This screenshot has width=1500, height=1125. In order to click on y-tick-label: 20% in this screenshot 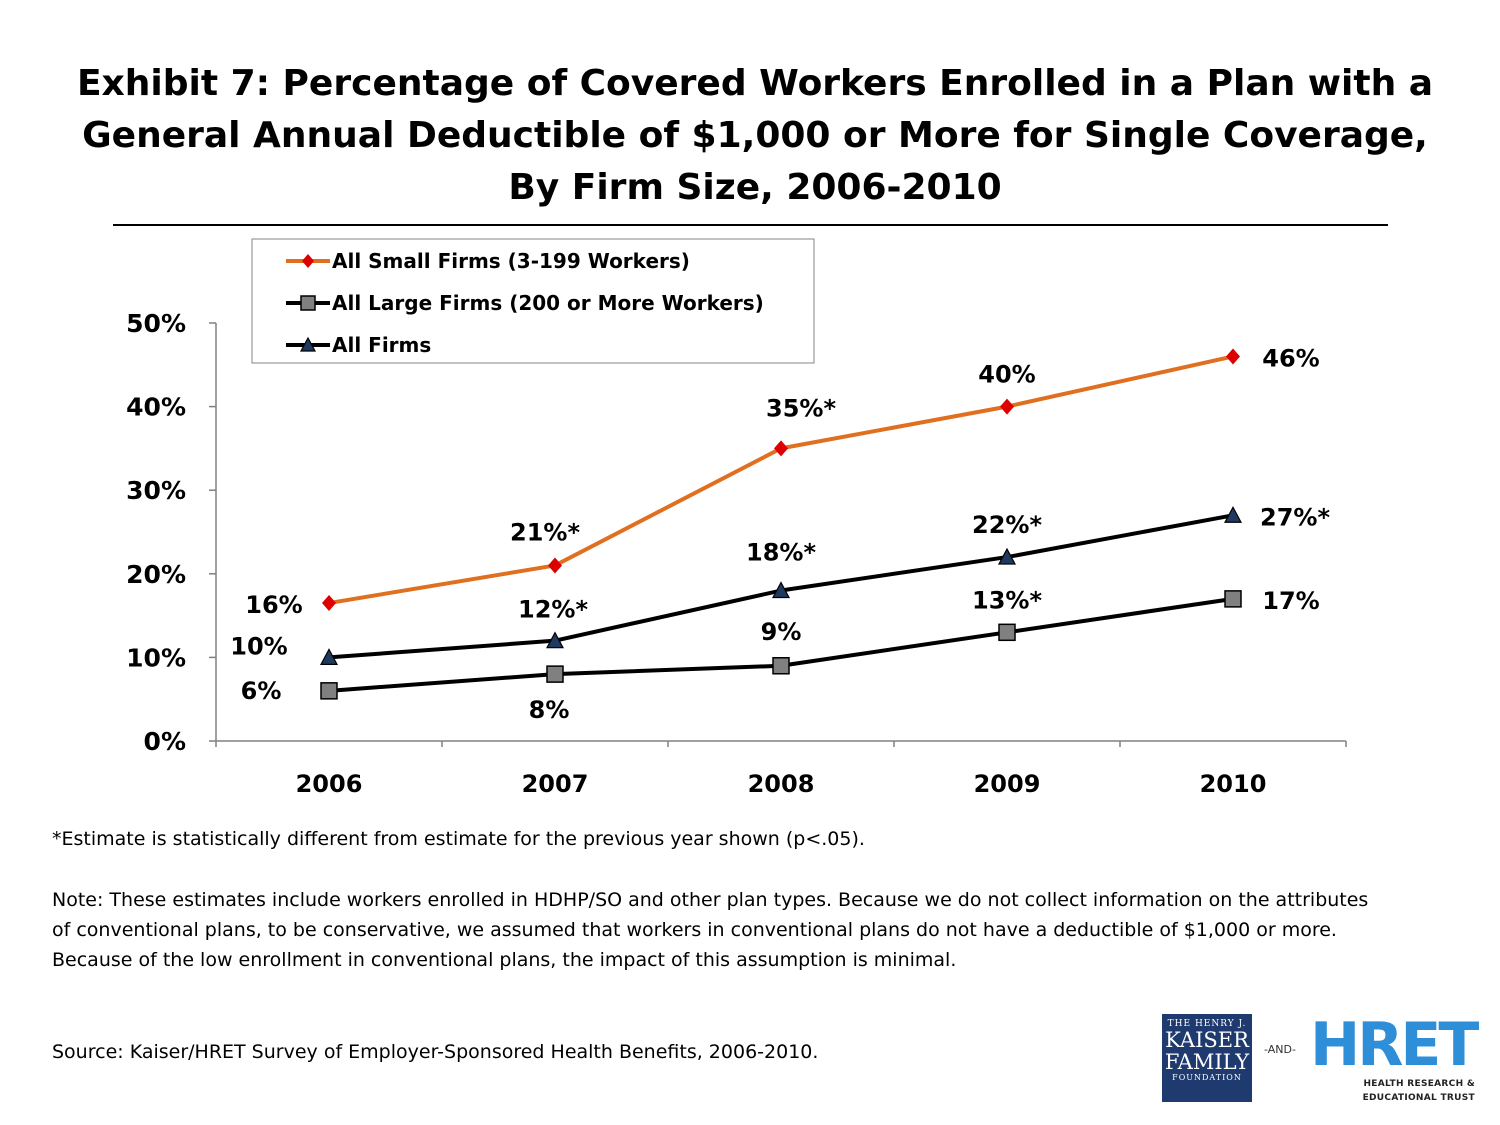, I will do `click(156, 574)`.